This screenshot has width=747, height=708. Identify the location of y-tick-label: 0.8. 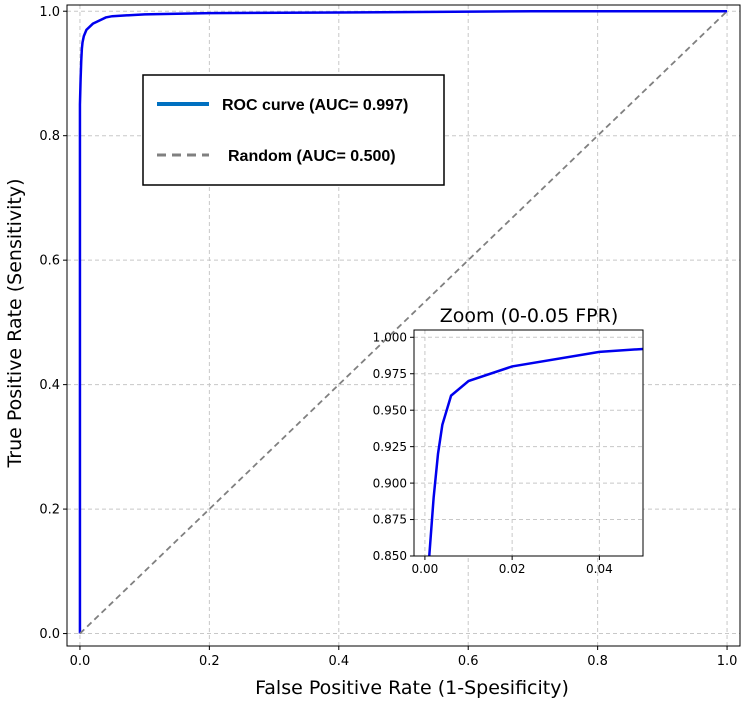
(49, 136).